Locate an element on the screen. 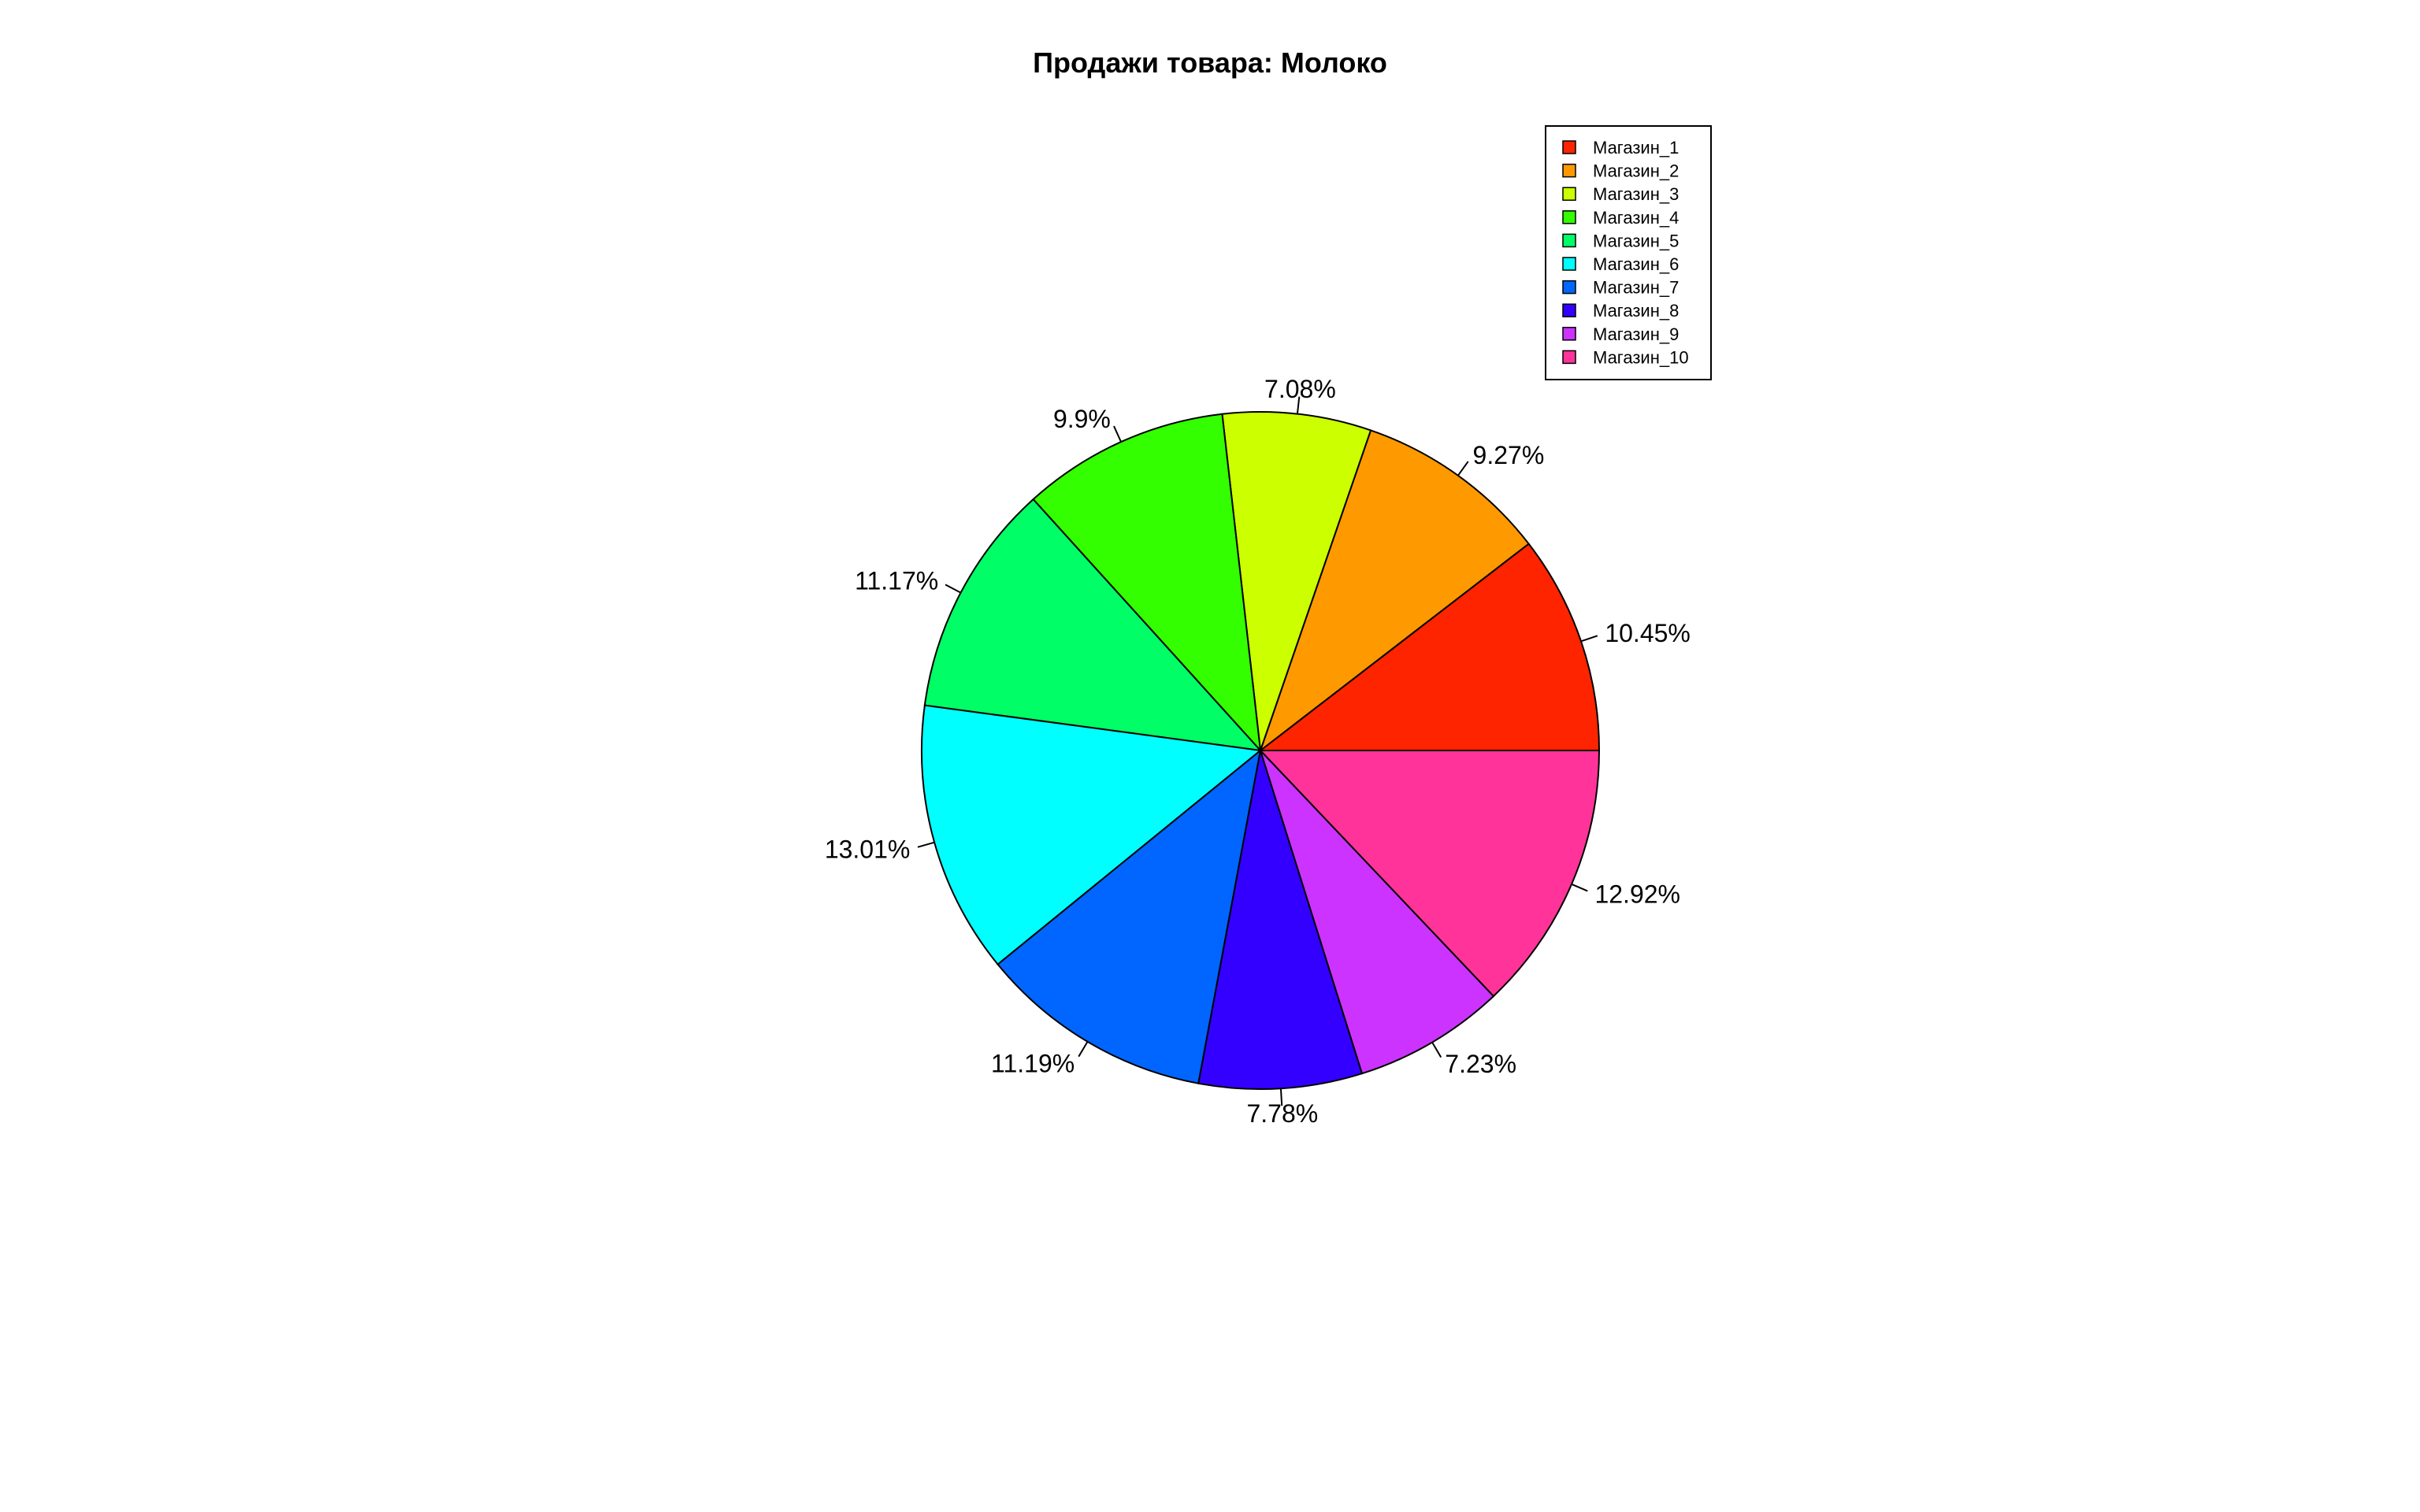  percent-label-10: 12.92% is located at coordinates (1637, 894).